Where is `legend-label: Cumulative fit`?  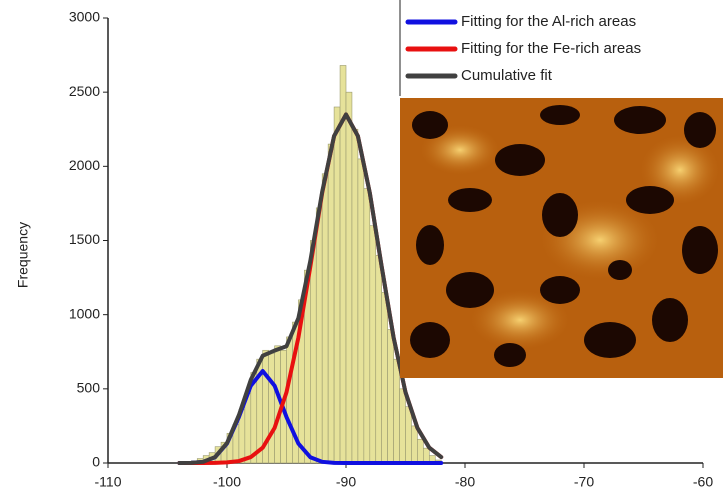 legend-label: Cumulative fit is located at coordinates (507, 75).